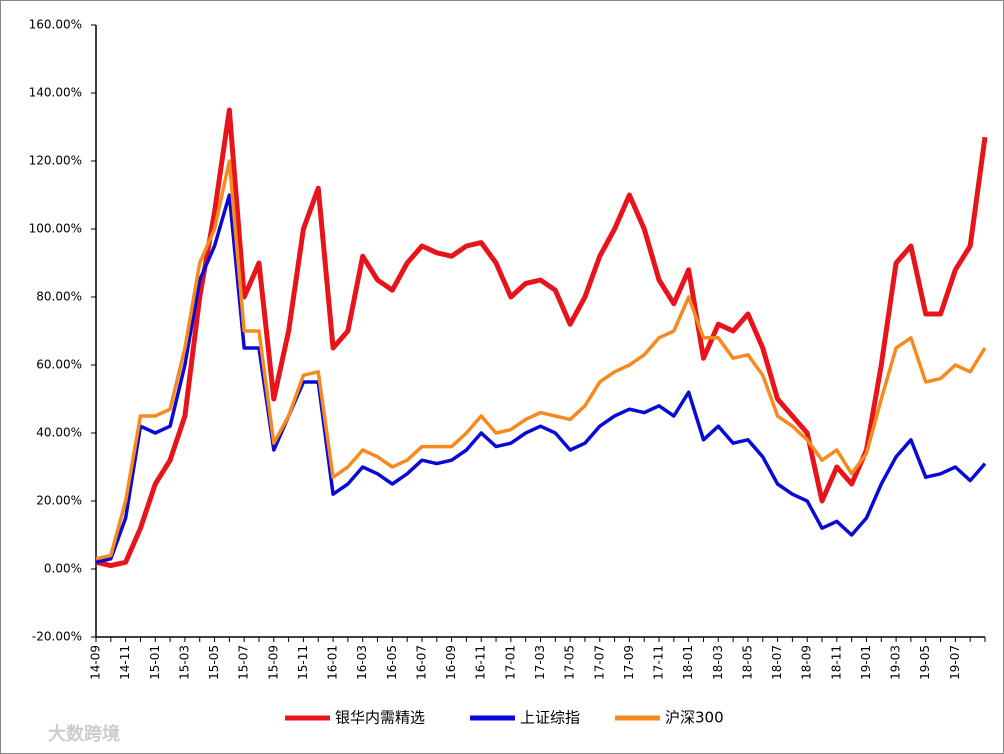  Describe the element at coordinates (59, 501) in the screenshot. I see `y-tick-label: 20.00%` at that location.